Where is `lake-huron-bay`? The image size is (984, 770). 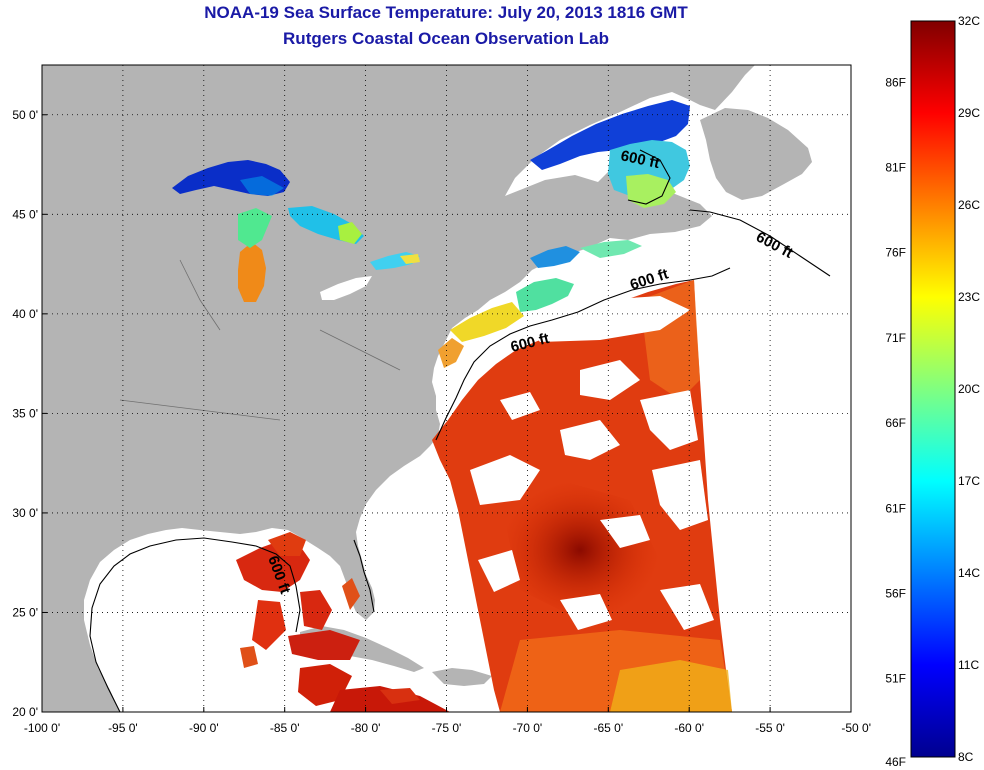
lake-huron-bay is located at coordinates (350, 233).